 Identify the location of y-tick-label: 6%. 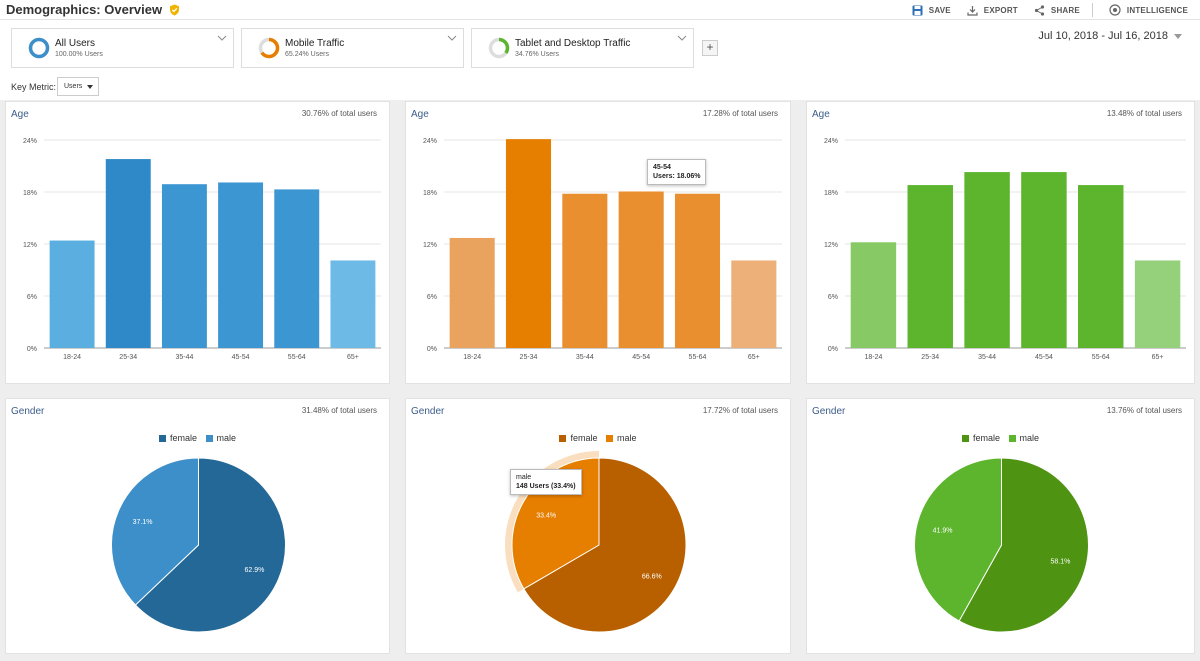
(432, 297).